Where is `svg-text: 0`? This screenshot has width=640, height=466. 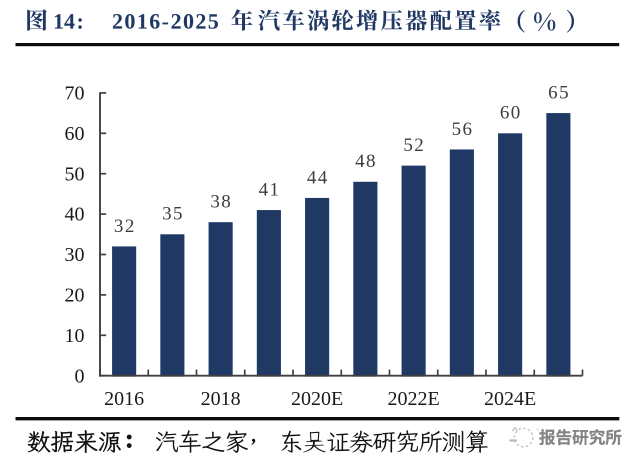
svg-text: 0 is located at coordinates (80, 376).